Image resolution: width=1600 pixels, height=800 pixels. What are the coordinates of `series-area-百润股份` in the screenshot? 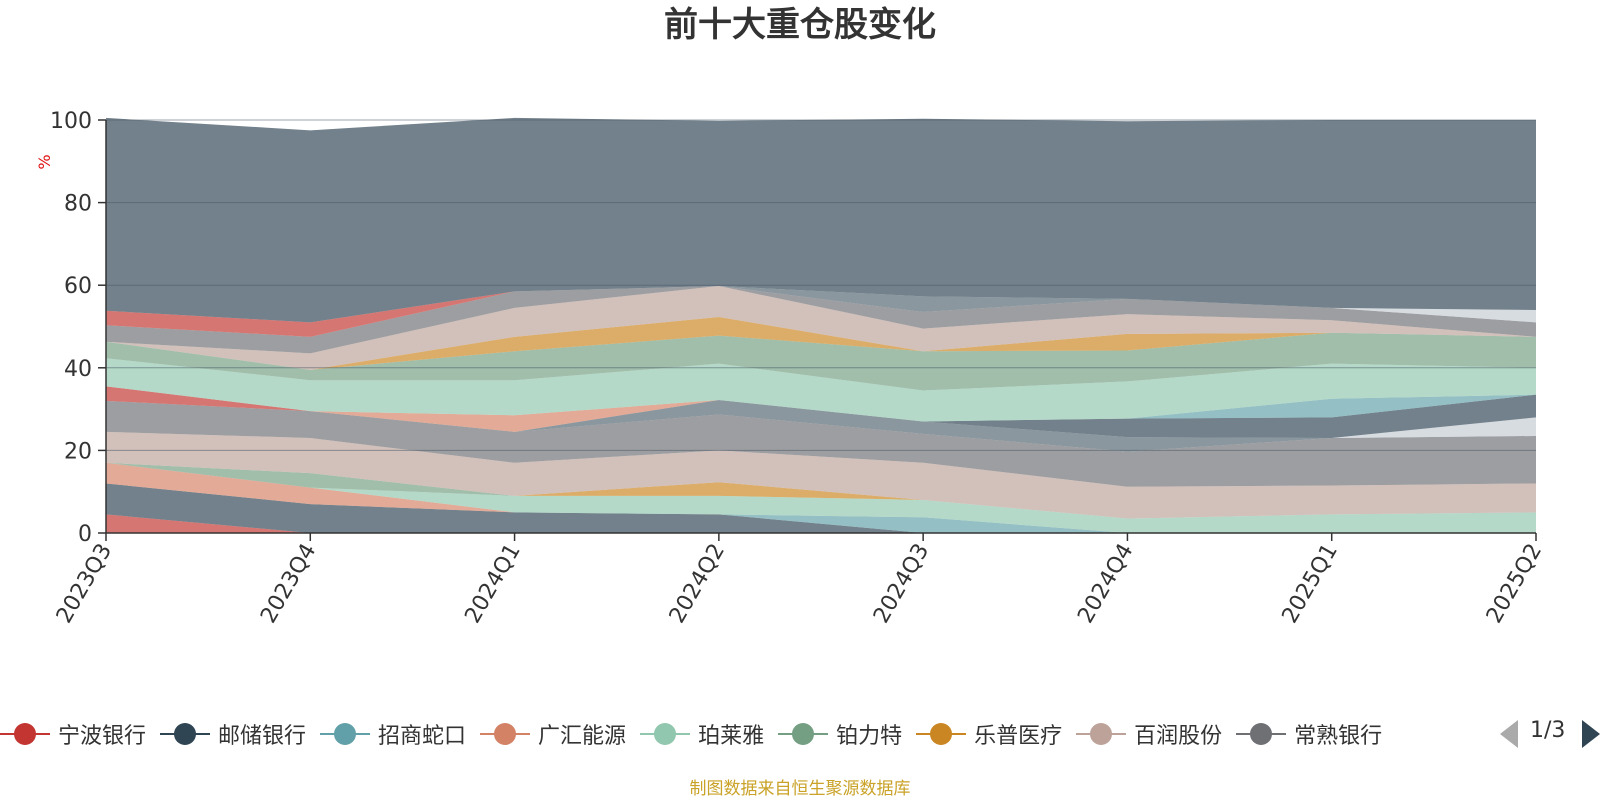 It's located at (821, 475).